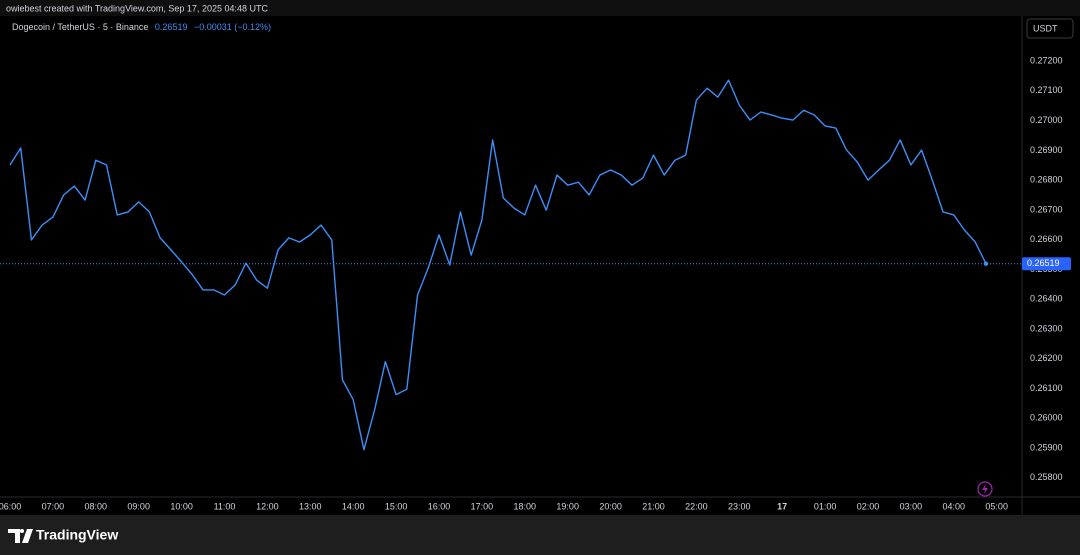 This screenshot has height=555, width=1080. I want to click on x-tick-label: 04:00, so click(954, 506).